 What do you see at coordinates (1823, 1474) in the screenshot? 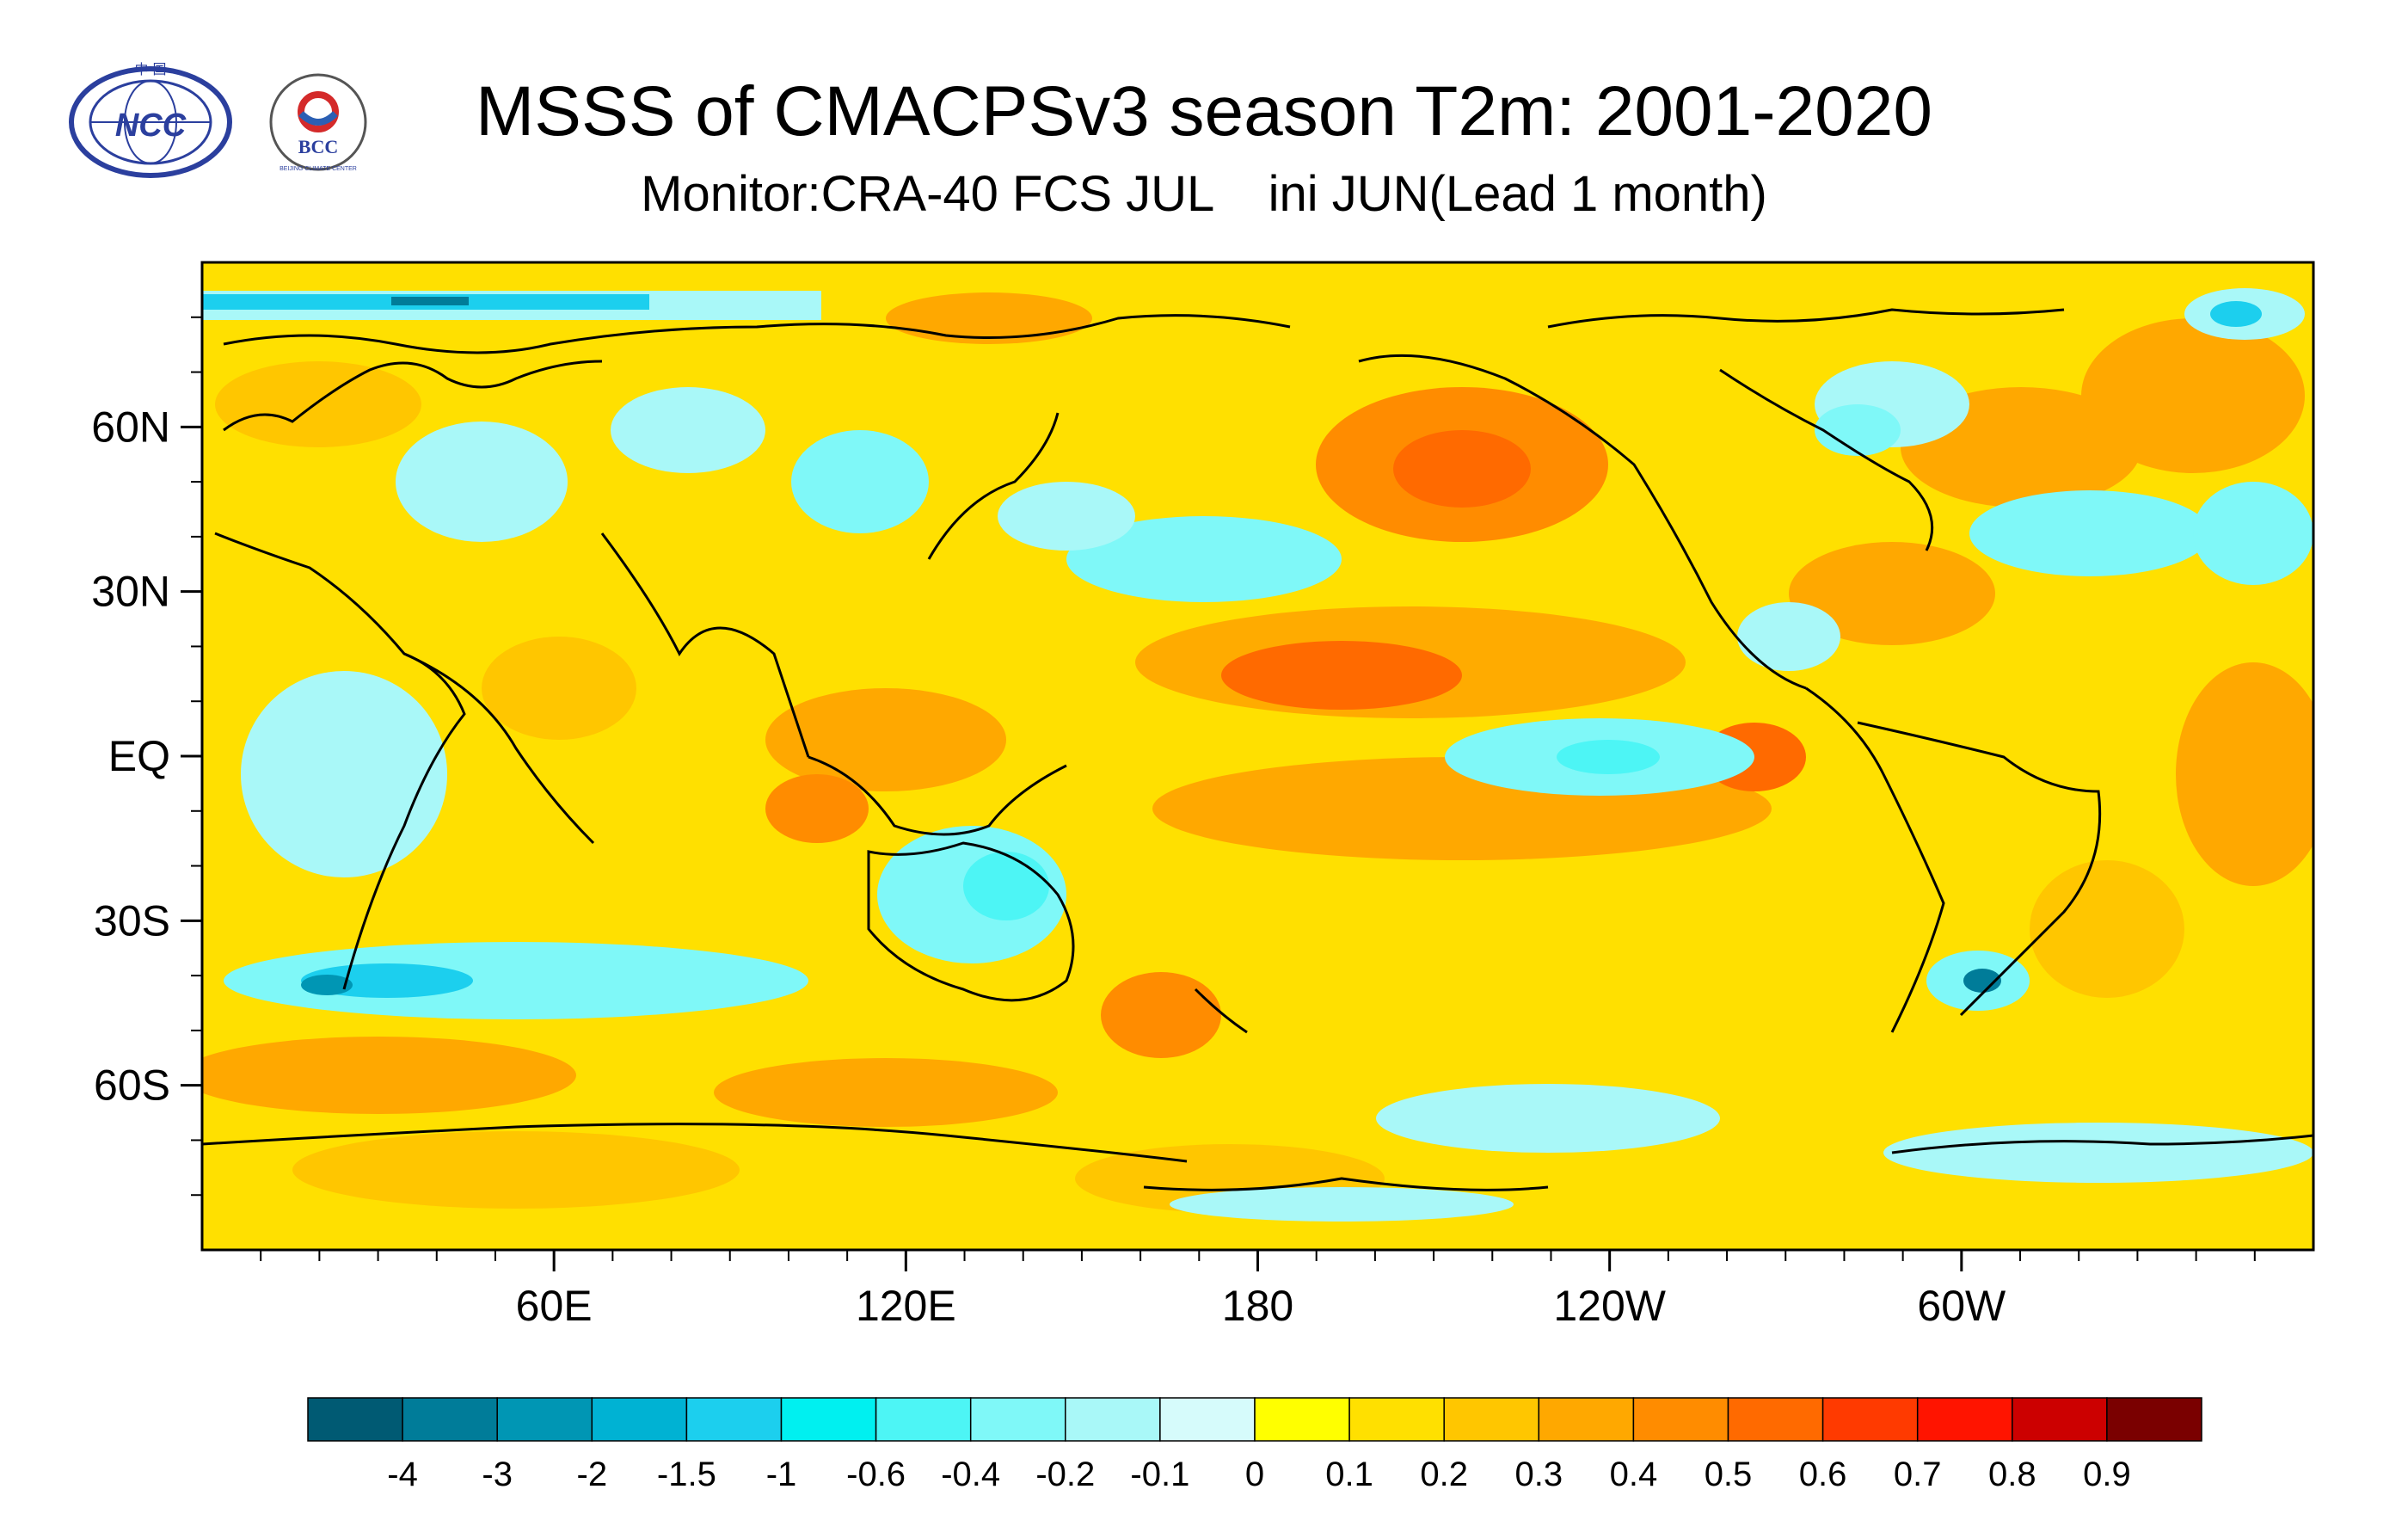
I see `colorbar-label: 0.6` at bounding box center [1823, 1474].